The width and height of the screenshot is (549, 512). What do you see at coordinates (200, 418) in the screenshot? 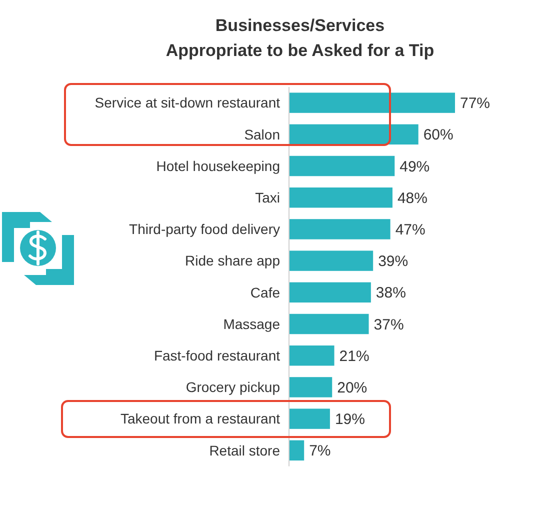
I see `y-tick-label: Takeout from a restaurant` at bounding box center [200, 418].